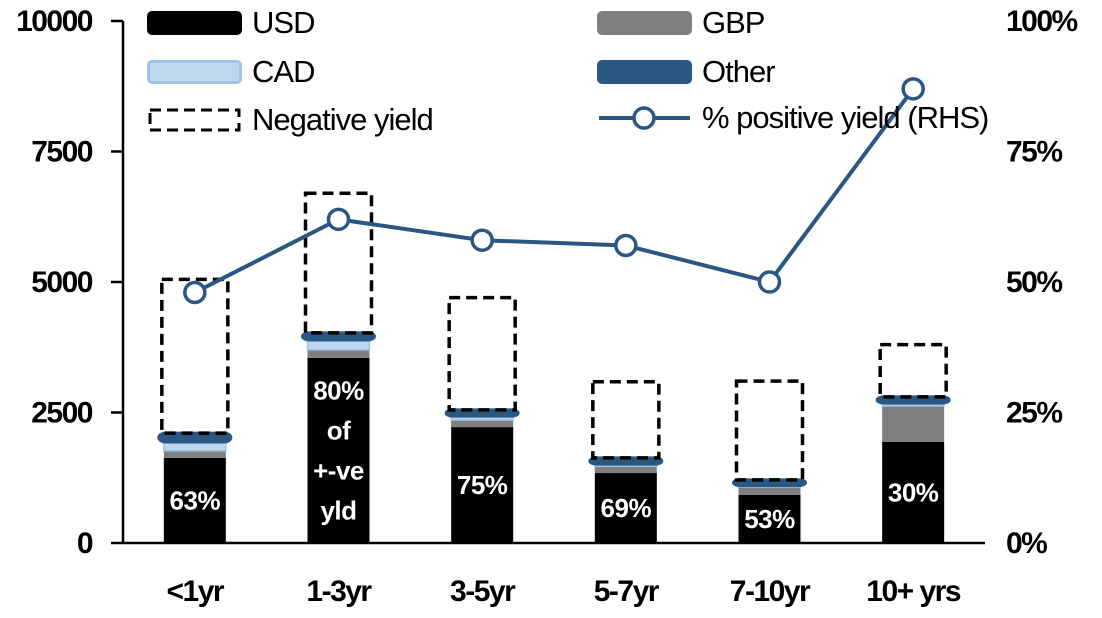 The height and width of the screenshot is (618, 1102). Describe the element at coordinates (739, 71) in the screenshot. I see `legend-label-other: Other` at that location.